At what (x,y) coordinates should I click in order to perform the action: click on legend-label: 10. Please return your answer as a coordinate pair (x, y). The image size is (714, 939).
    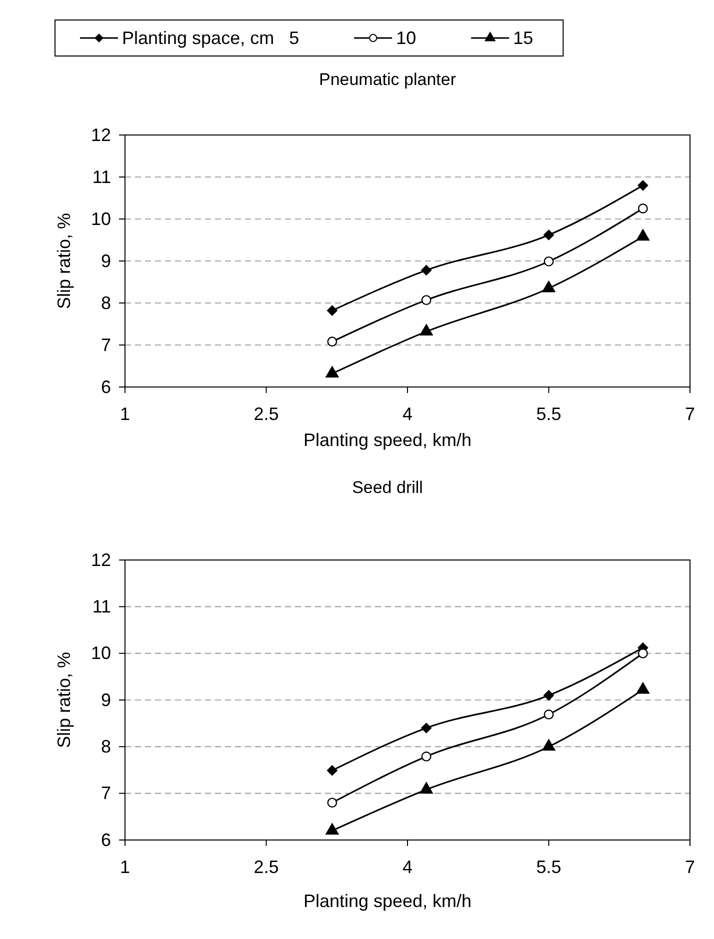
    Looking at the image, I should click on (406, 38).